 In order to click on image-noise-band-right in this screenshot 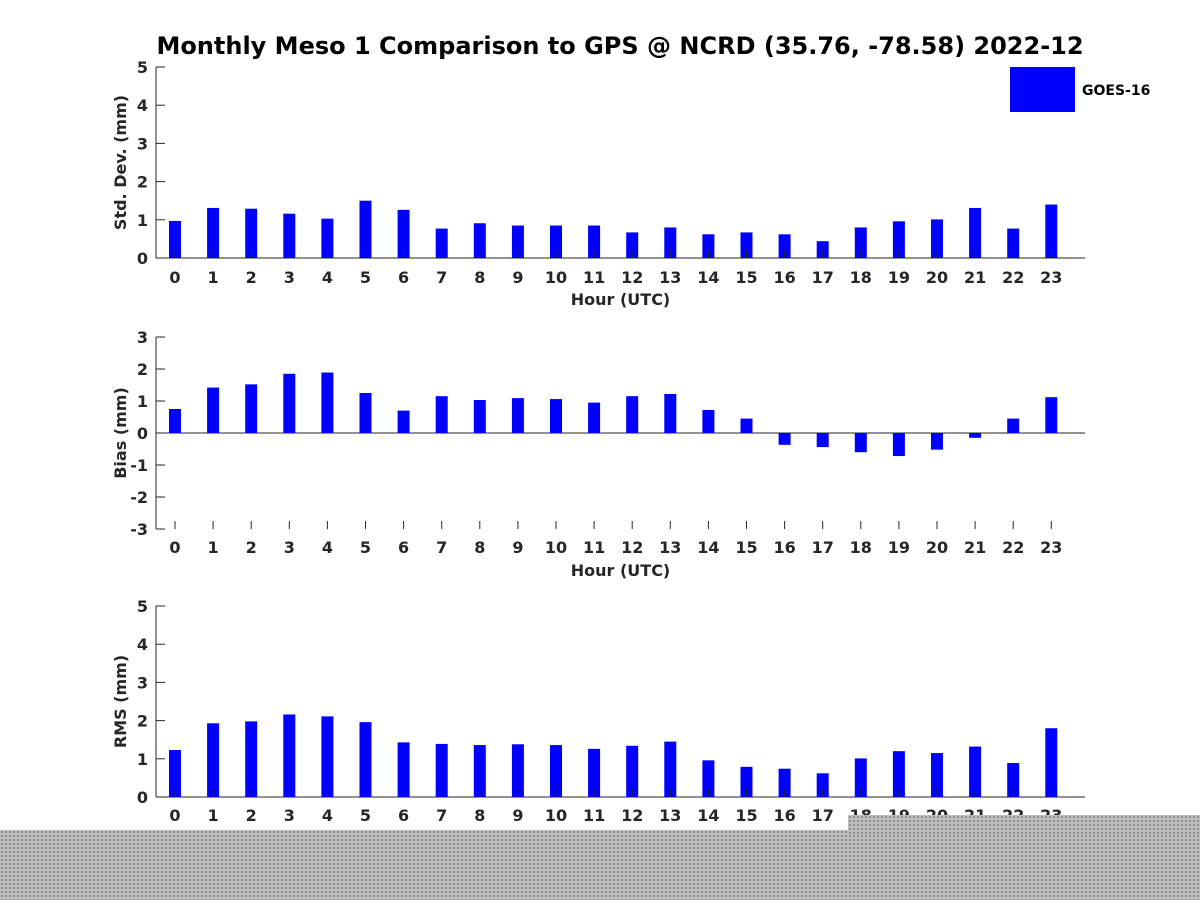, I will do `click(1024, 825)`.